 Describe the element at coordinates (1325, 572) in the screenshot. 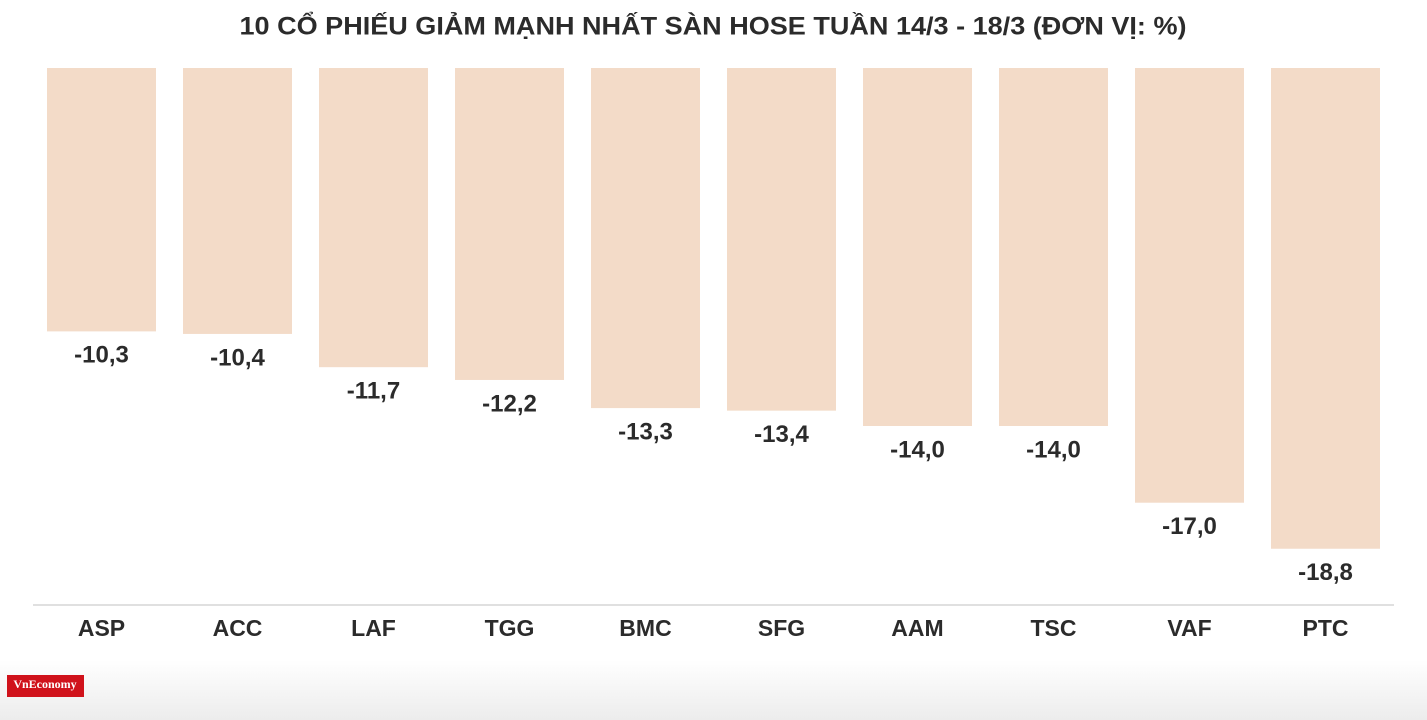

I see `value-label: -18,8` at that location.